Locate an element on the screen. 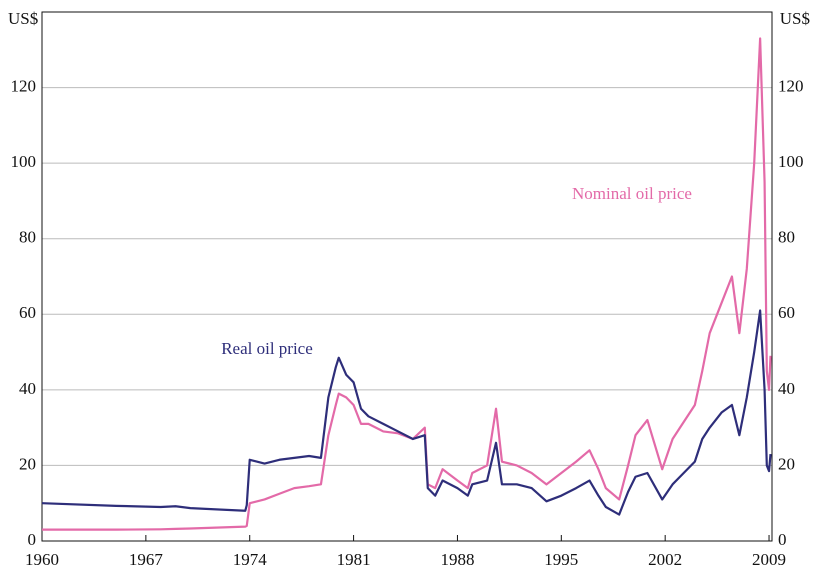 The image size is (818, 572). y-tick-label: 120 is located at coordinates (24, 85).